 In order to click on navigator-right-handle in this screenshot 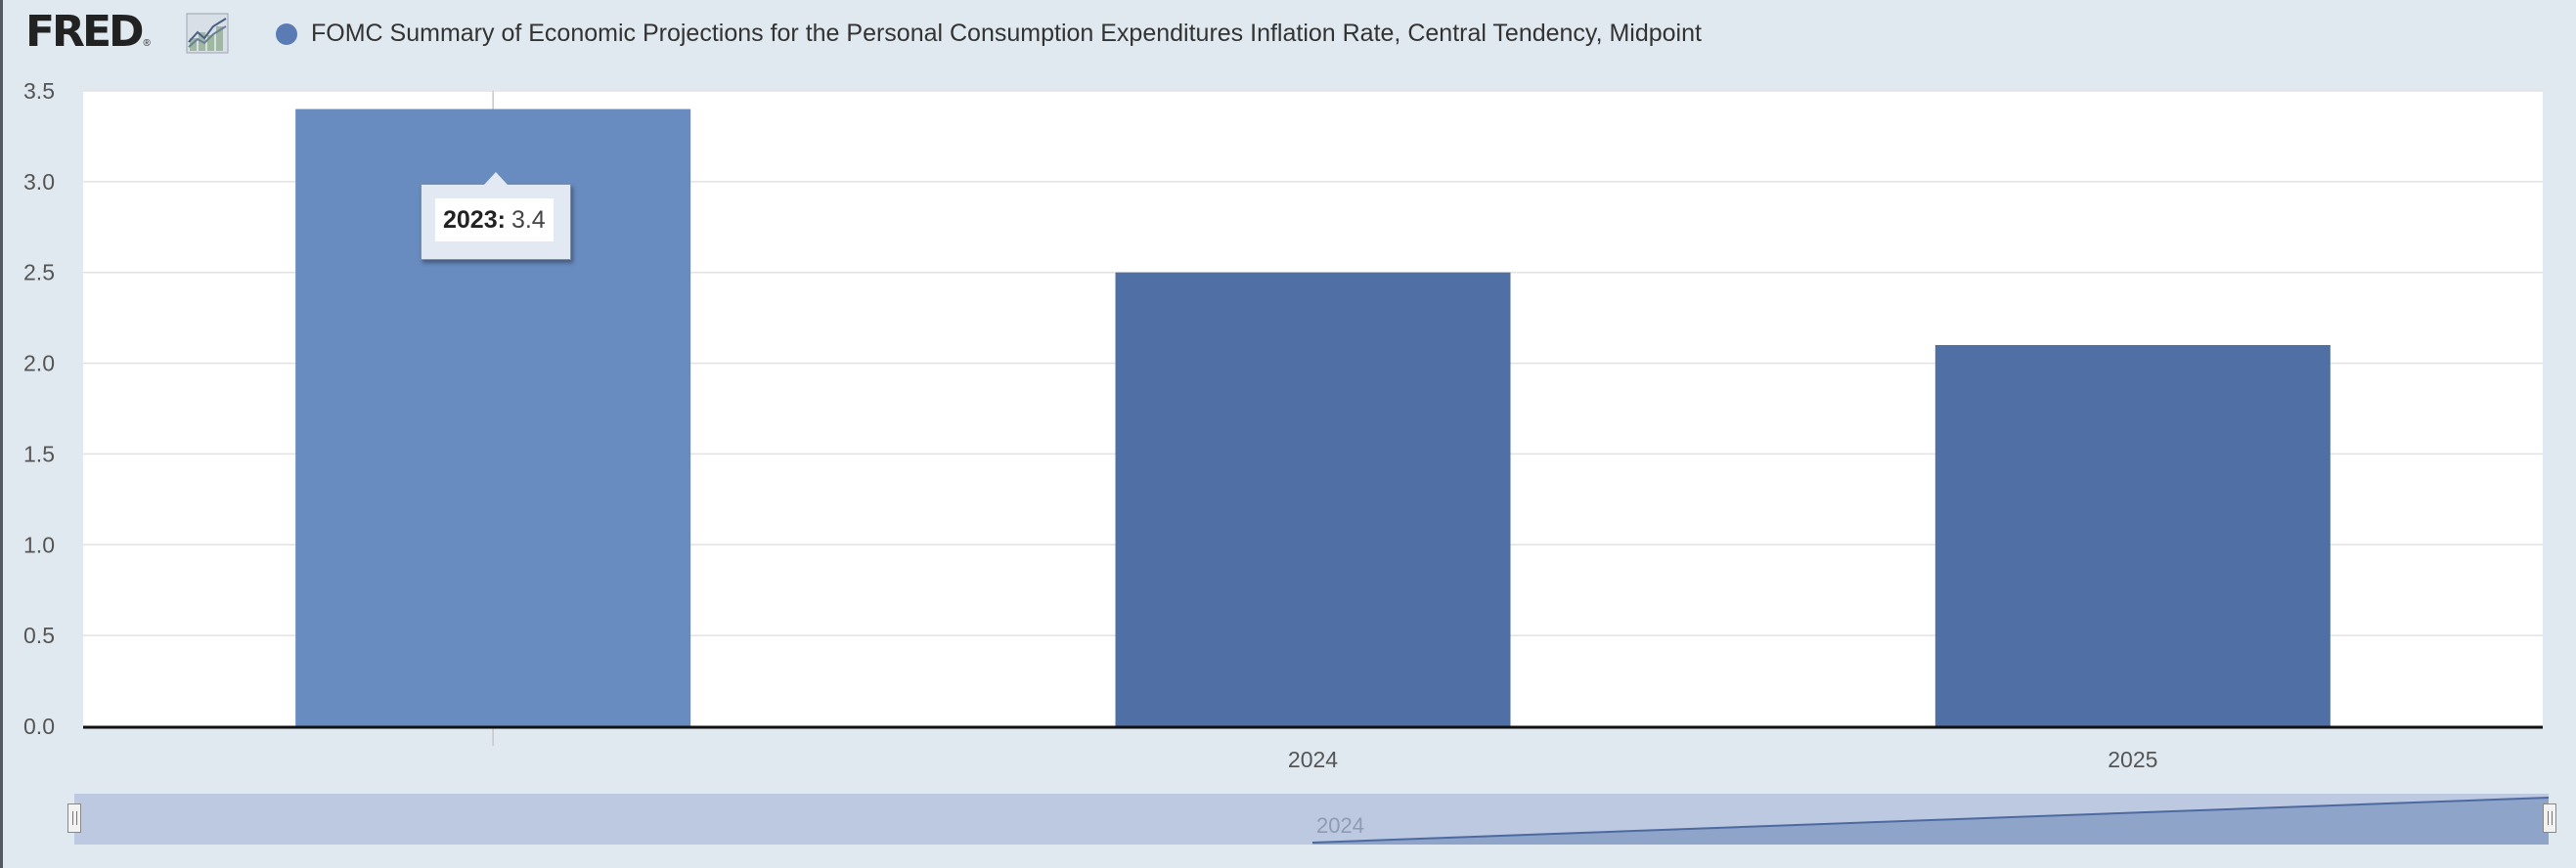, I will do `click(2549, 818)`.